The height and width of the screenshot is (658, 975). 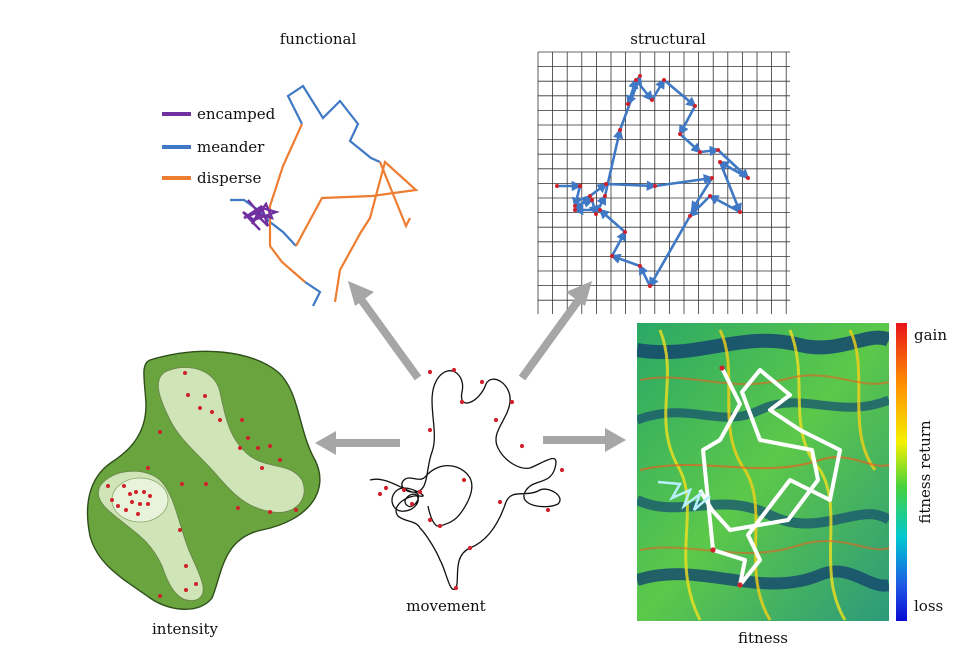 What do you see at coordinates (385, 331) in the screenshot?
I see `arrow-to-functional` at bounding box center [385, 331].